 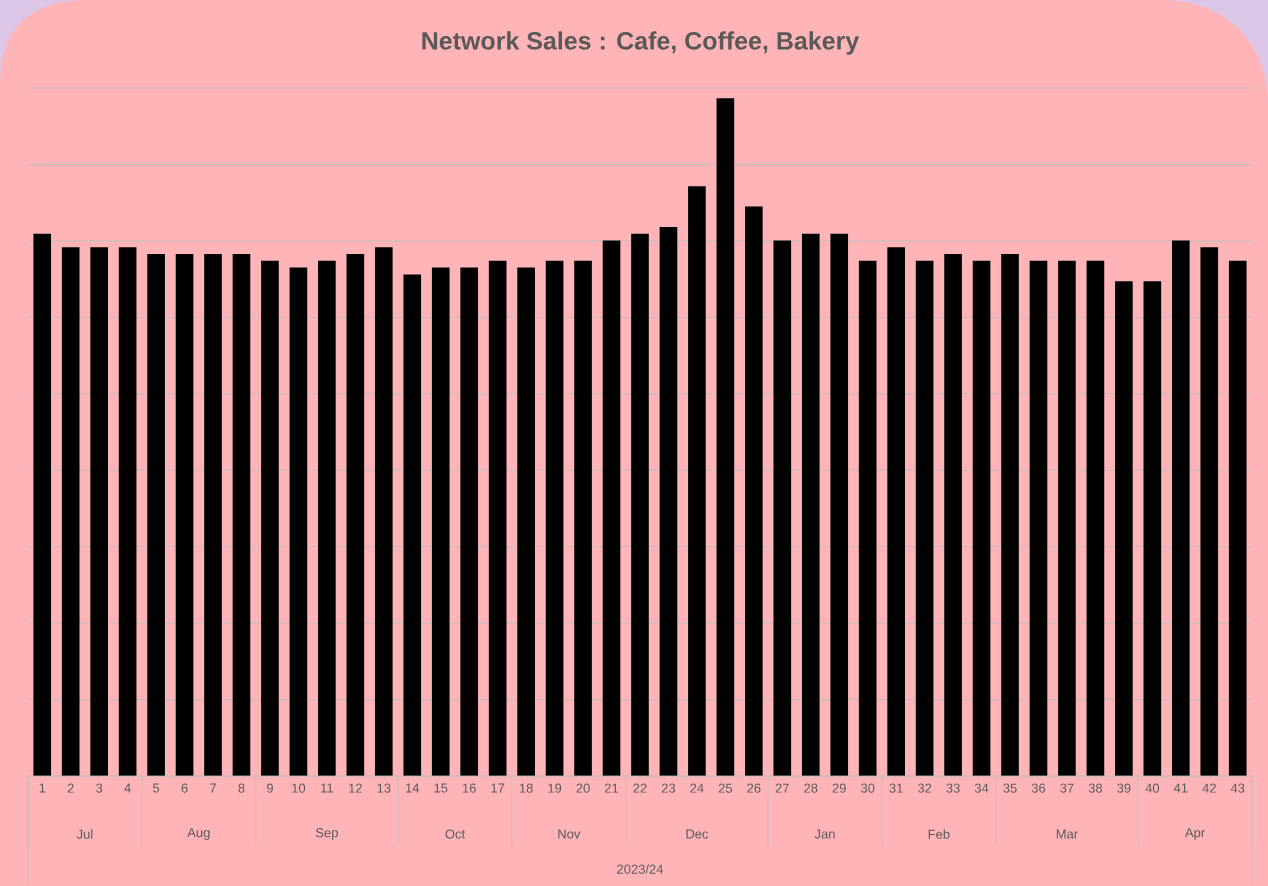 I want to click on x-tick-label: 8, so click(x=241, y=788).